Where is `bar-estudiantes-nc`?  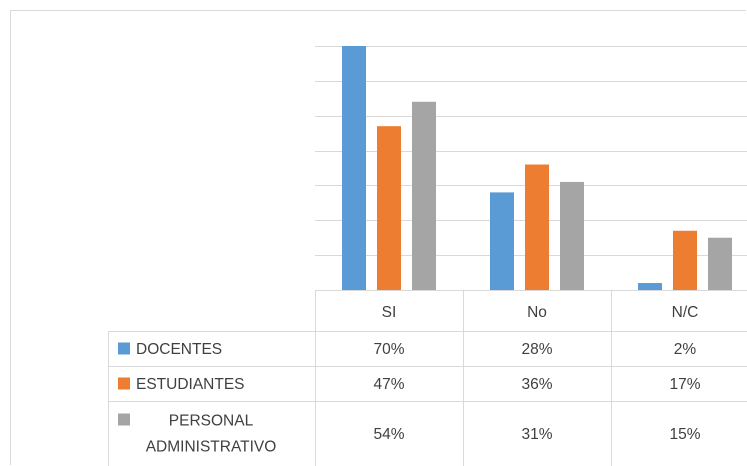
bar-estudiantes-nc is located at coordinates (685, 260).